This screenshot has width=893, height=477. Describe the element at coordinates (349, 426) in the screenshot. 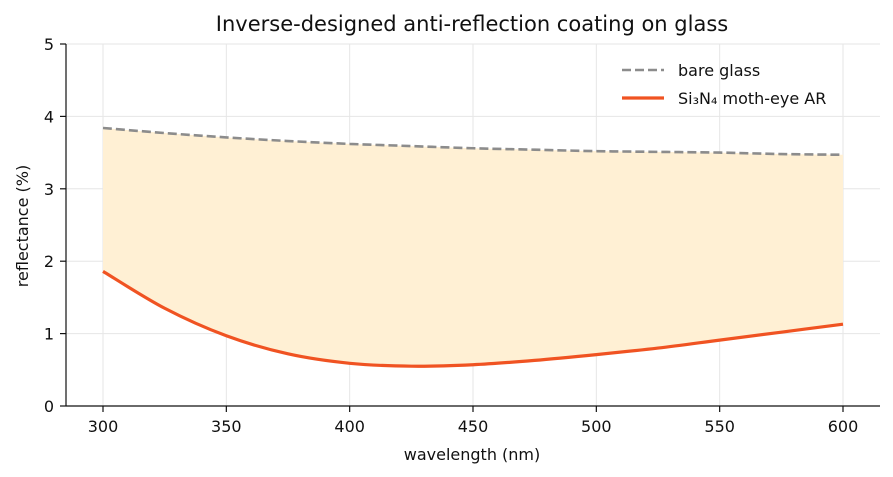

I see `x-tick-label: 400` at that location.